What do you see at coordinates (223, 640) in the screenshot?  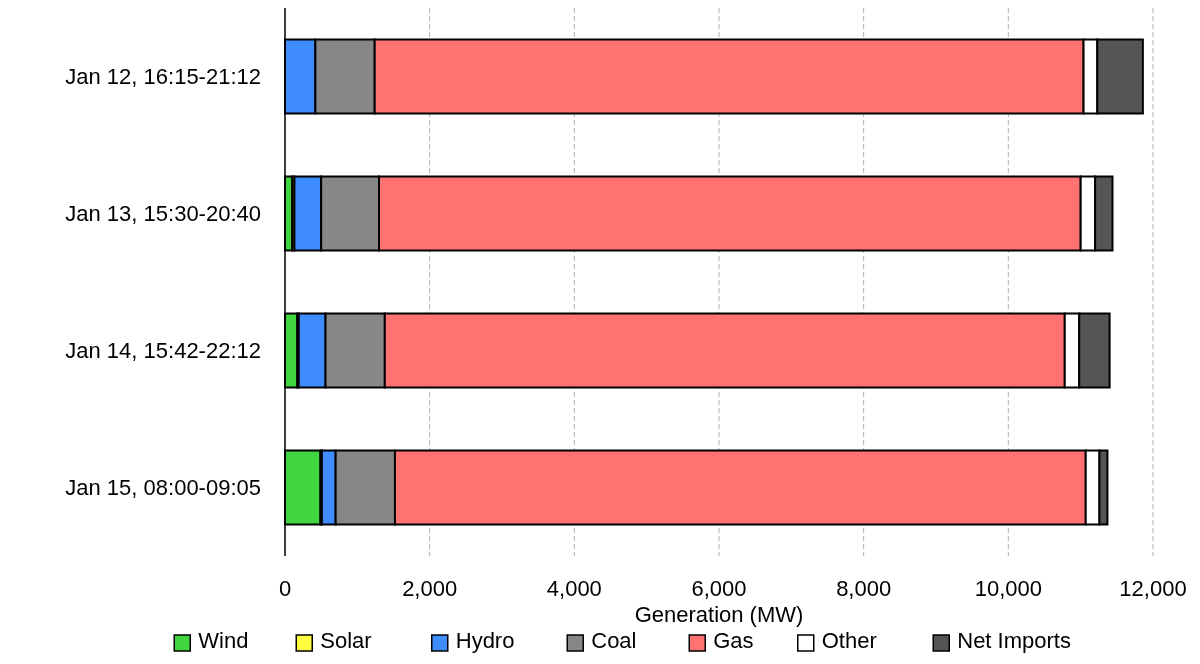 I see `legend-label: Wind` at bounding box center [223, 640].